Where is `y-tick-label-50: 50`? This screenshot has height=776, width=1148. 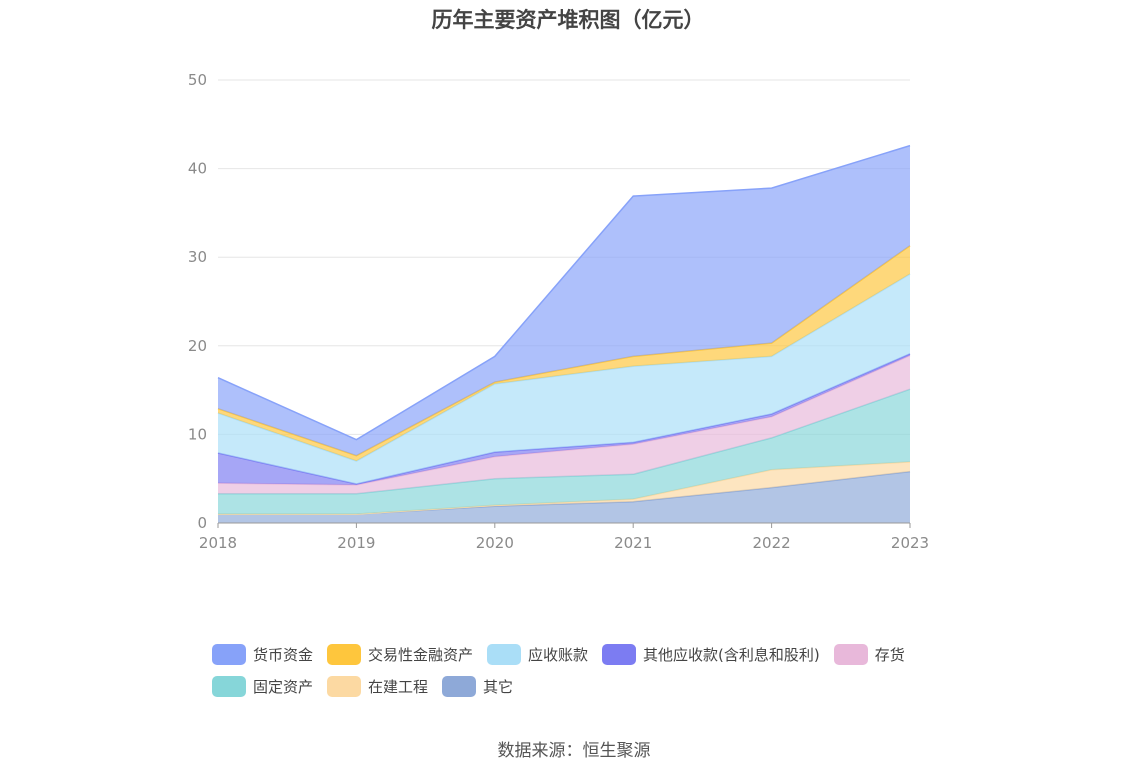 y-tick-label-50: 50 is located at coordinates (197, 80).